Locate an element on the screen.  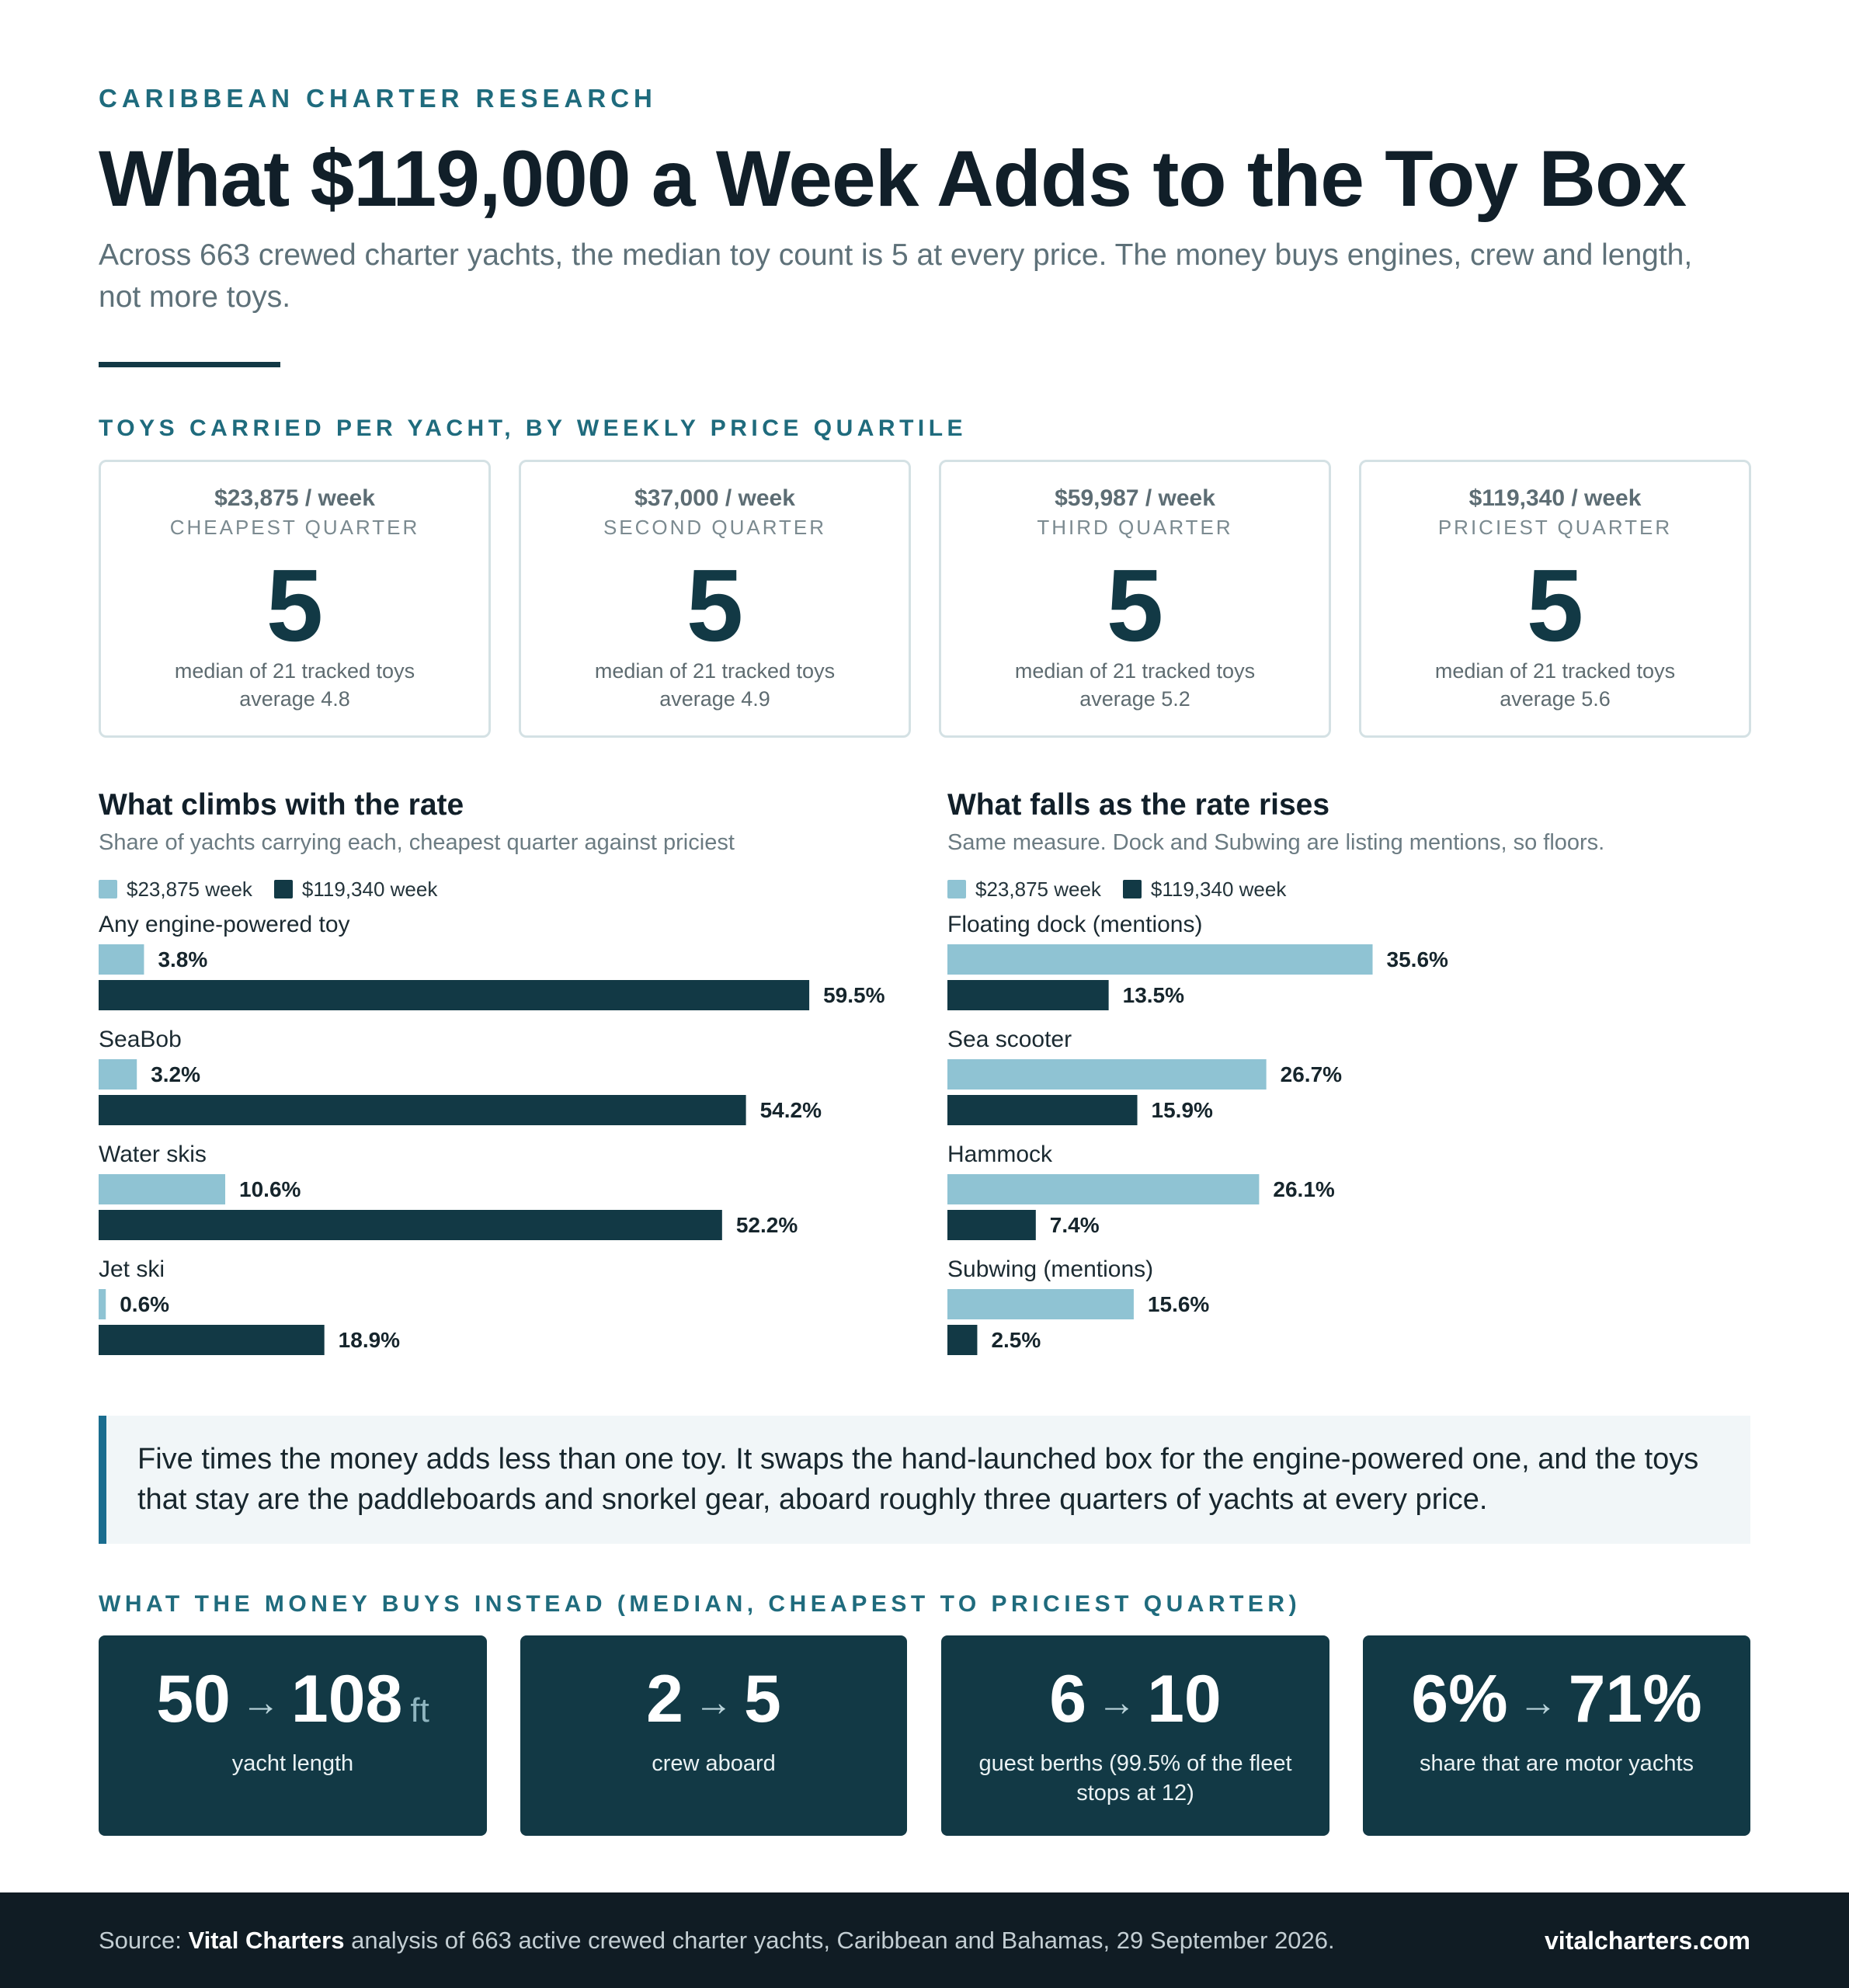
bar-value-label: 35.6% is located at coordinates (1417, 959).